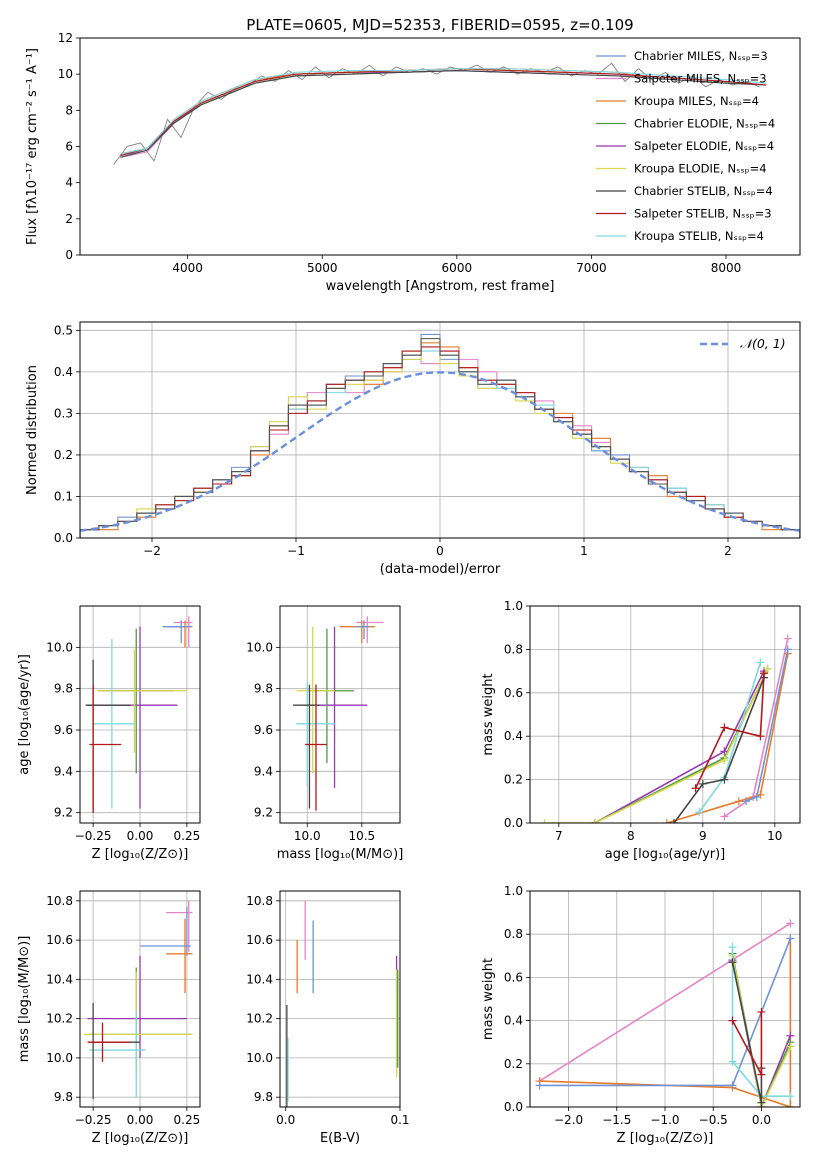 The image size is (819, 1170). What do you see at coordinates (65, 38) in the screenshot?
I see `y-tick-label: 12` at bounding box center [65, 38].